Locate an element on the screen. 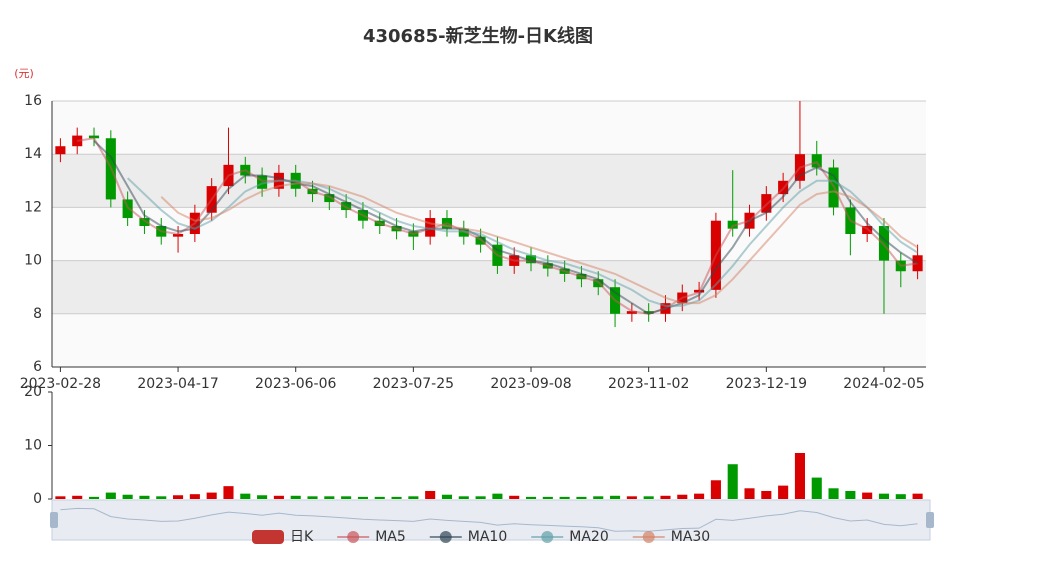  y-tick-label: 10 is located at coordinates (33, 261).